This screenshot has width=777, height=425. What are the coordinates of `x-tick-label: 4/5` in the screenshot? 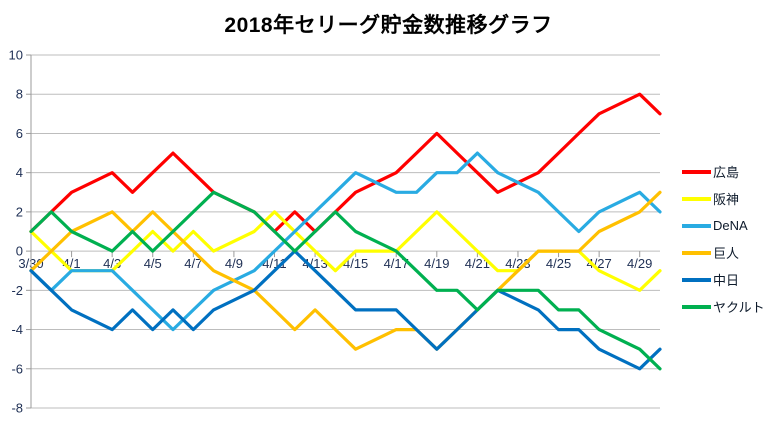 It's located at (153, 263).